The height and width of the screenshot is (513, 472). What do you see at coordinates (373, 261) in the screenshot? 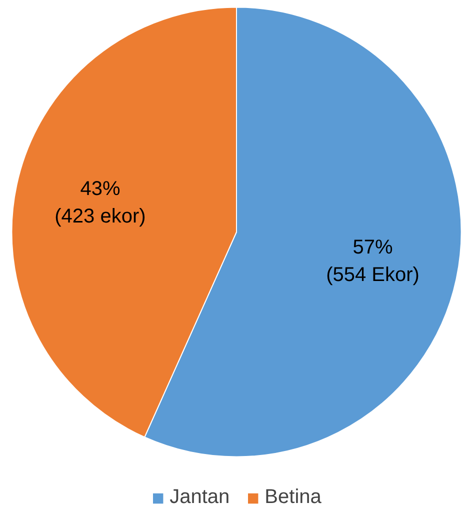
I see `data-label: 57% (554 Ekor)` at bounding box center [373, 261].